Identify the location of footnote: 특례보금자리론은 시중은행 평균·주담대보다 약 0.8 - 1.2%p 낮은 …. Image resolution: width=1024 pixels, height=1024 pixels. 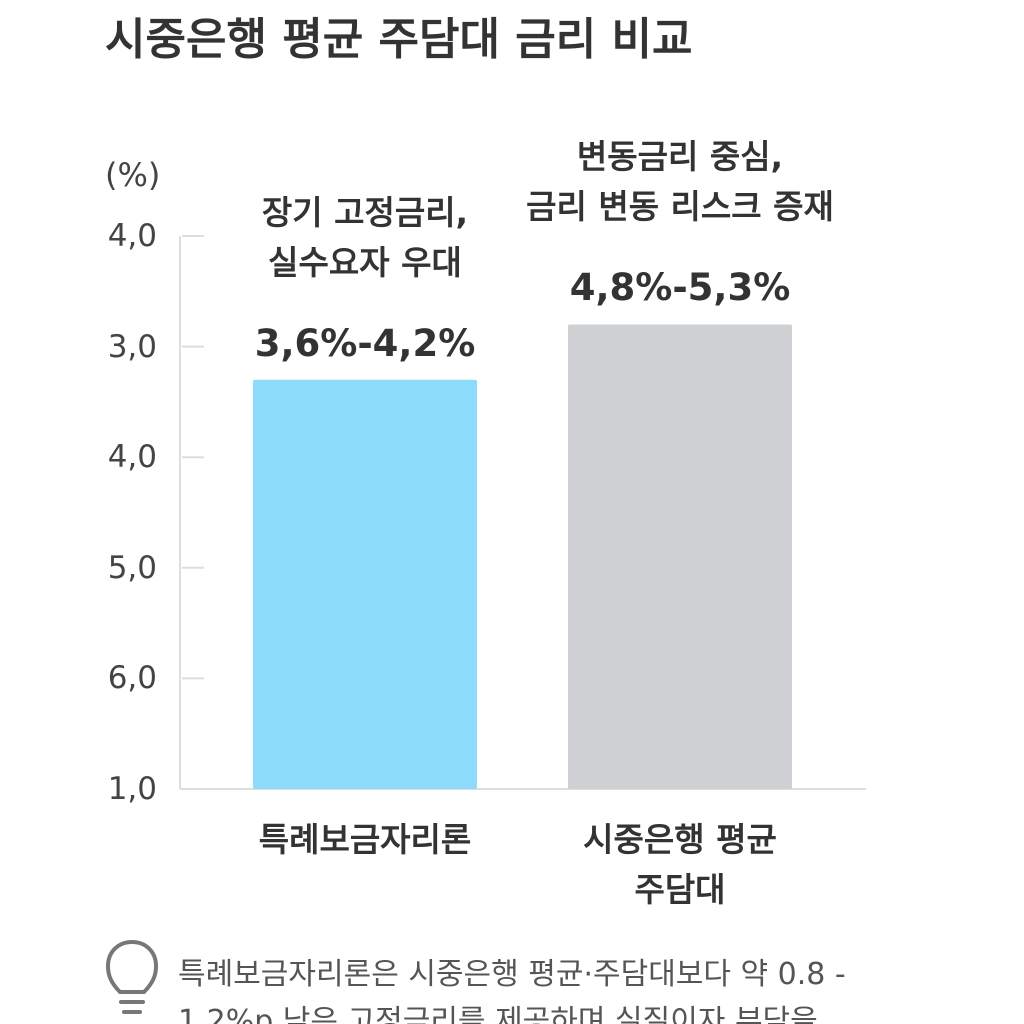
(512, 990).